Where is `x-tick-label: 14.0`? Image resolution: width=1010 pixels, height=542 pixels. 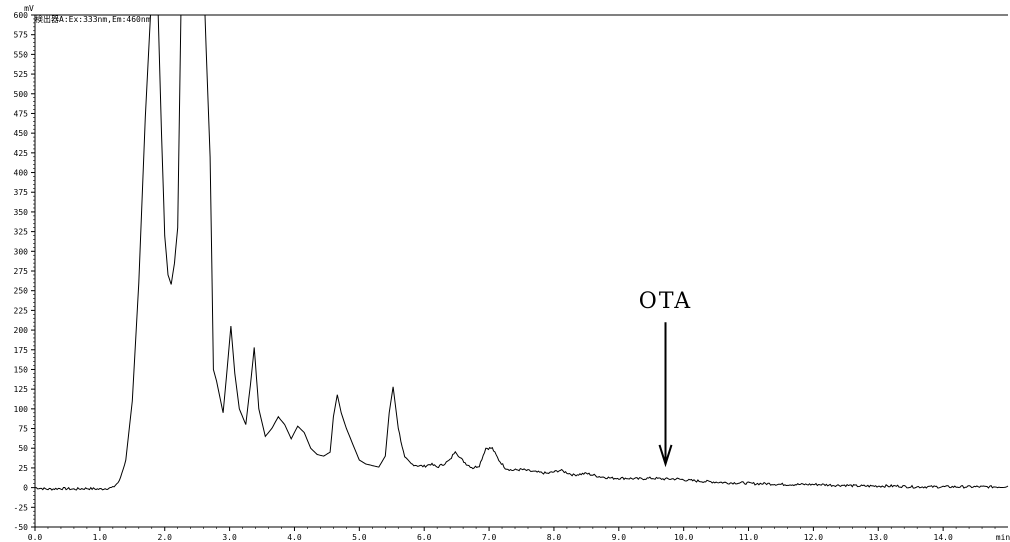 x-tick-label: 14.0 is located at coordinates (943, 537).